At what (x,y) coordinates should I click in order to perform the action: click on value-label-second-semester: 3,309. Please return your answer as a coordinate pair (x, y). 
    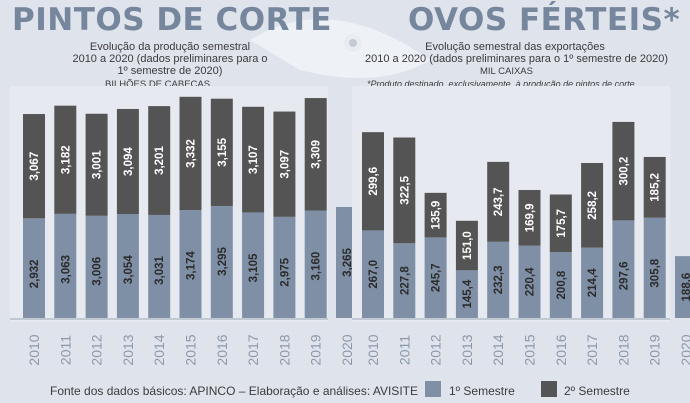
    Looking at the image, I should click on (317, 154).